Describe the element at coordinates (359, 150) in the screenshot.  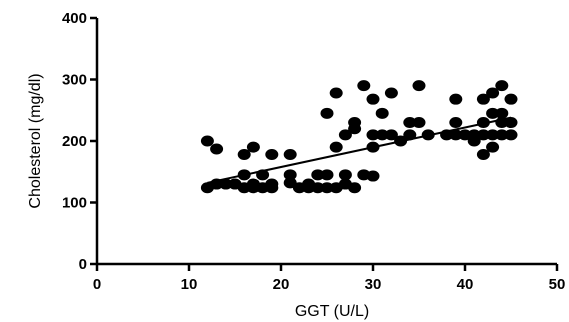
I see `trendline` at that location.